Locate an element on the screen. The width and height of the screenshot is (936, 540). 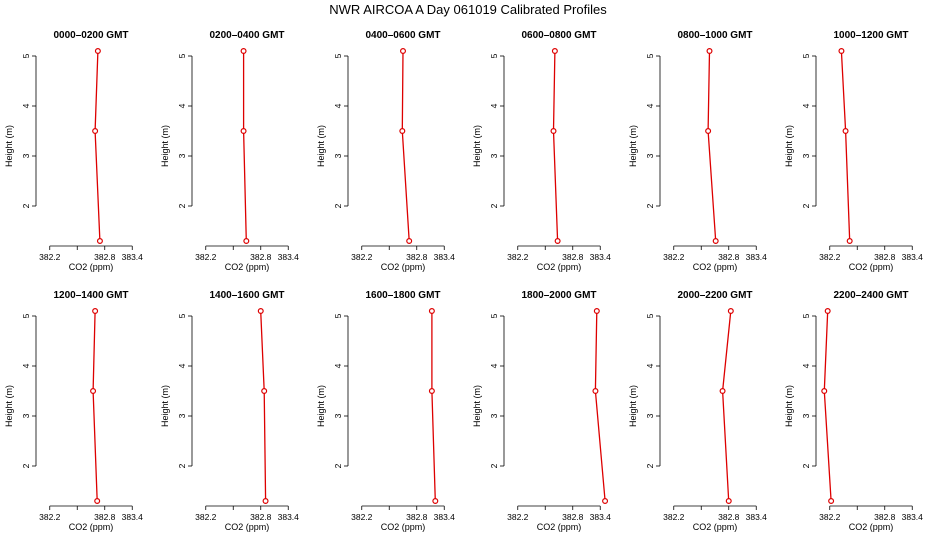
panel-title: 0600–0800 GMT is located at coordinates (558, 35).